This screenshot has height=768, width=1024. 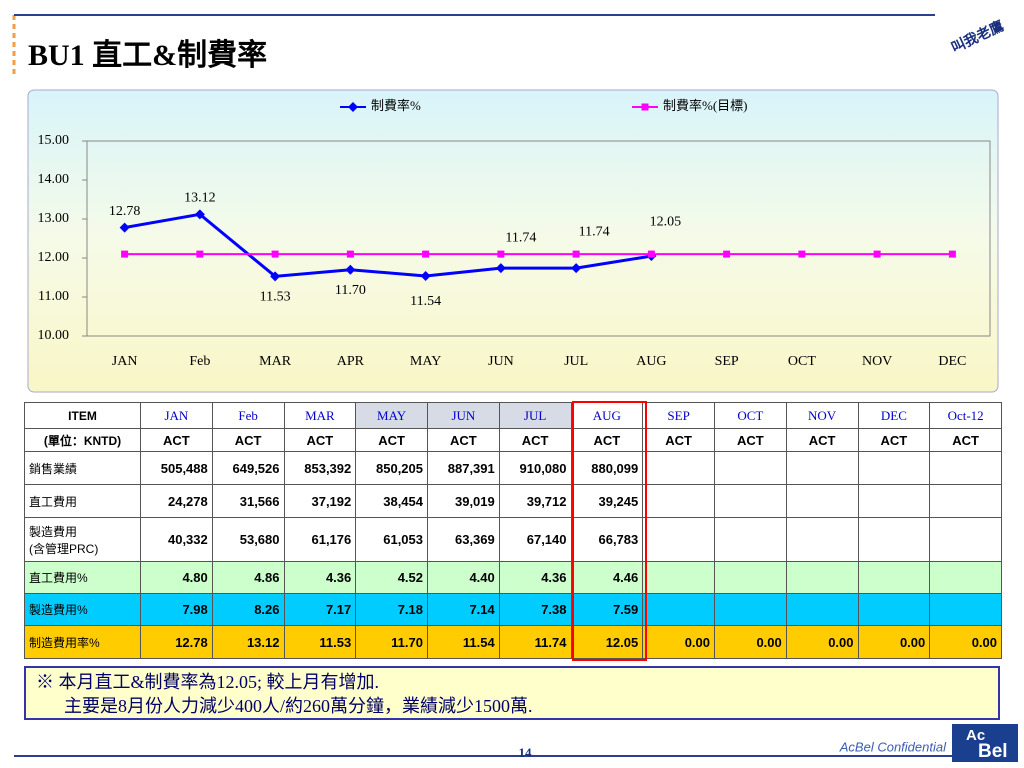 What do you see at coordinates (82, 609) in the screenshot?
I see `row-label: 製造費用%` at bounding box center [82, 609].